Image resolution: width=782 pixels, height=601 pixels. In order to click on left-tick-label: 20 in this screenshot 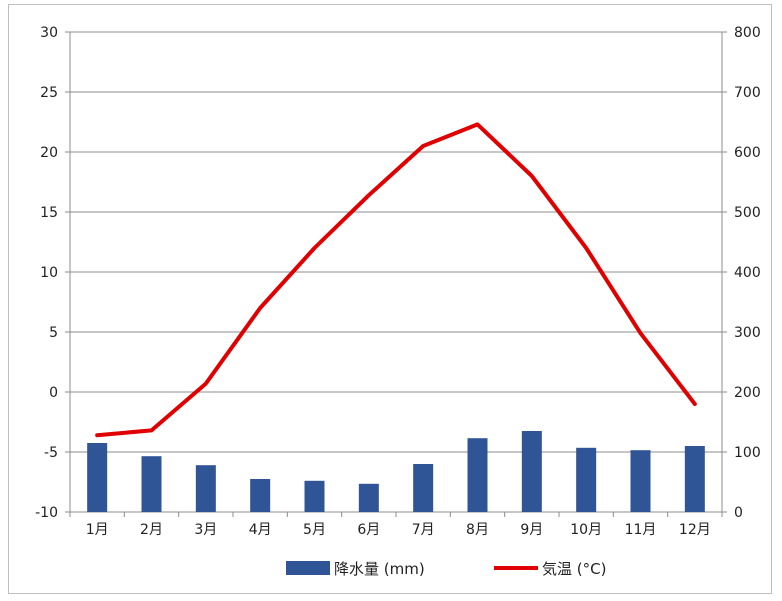, I will do `click(49, 153)`.